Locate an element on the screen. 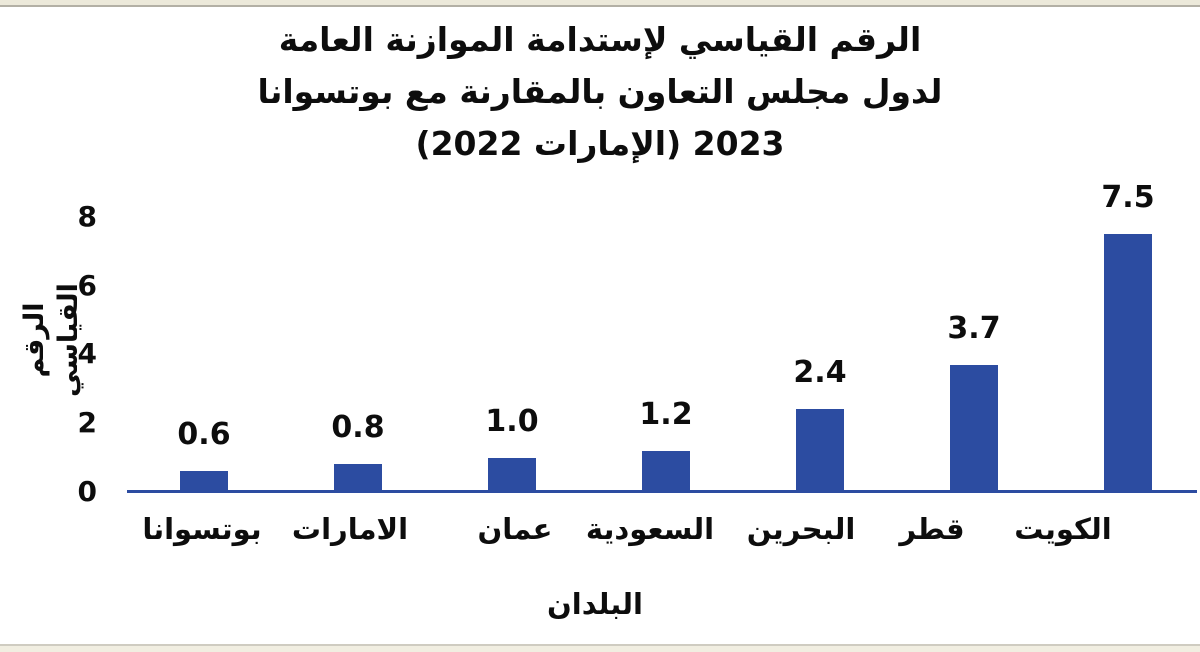 Image resolution: width=1200 pixels, height=652 pixels. chart-title-line-3: 2023 (الإمارات 2022) is located at coordinates (600, 143).